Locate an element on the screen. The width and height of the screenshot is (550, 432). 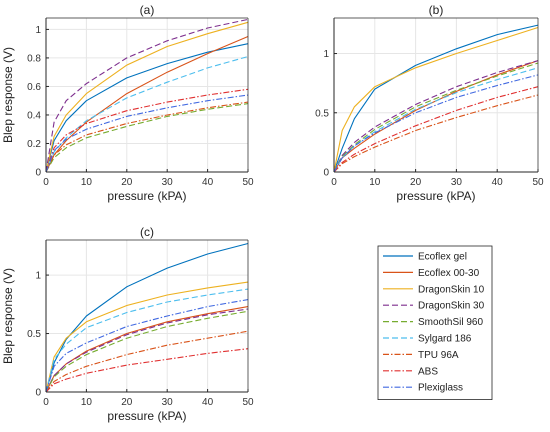
y-tick-label: 0.6 is located at coordinates (34, 87).